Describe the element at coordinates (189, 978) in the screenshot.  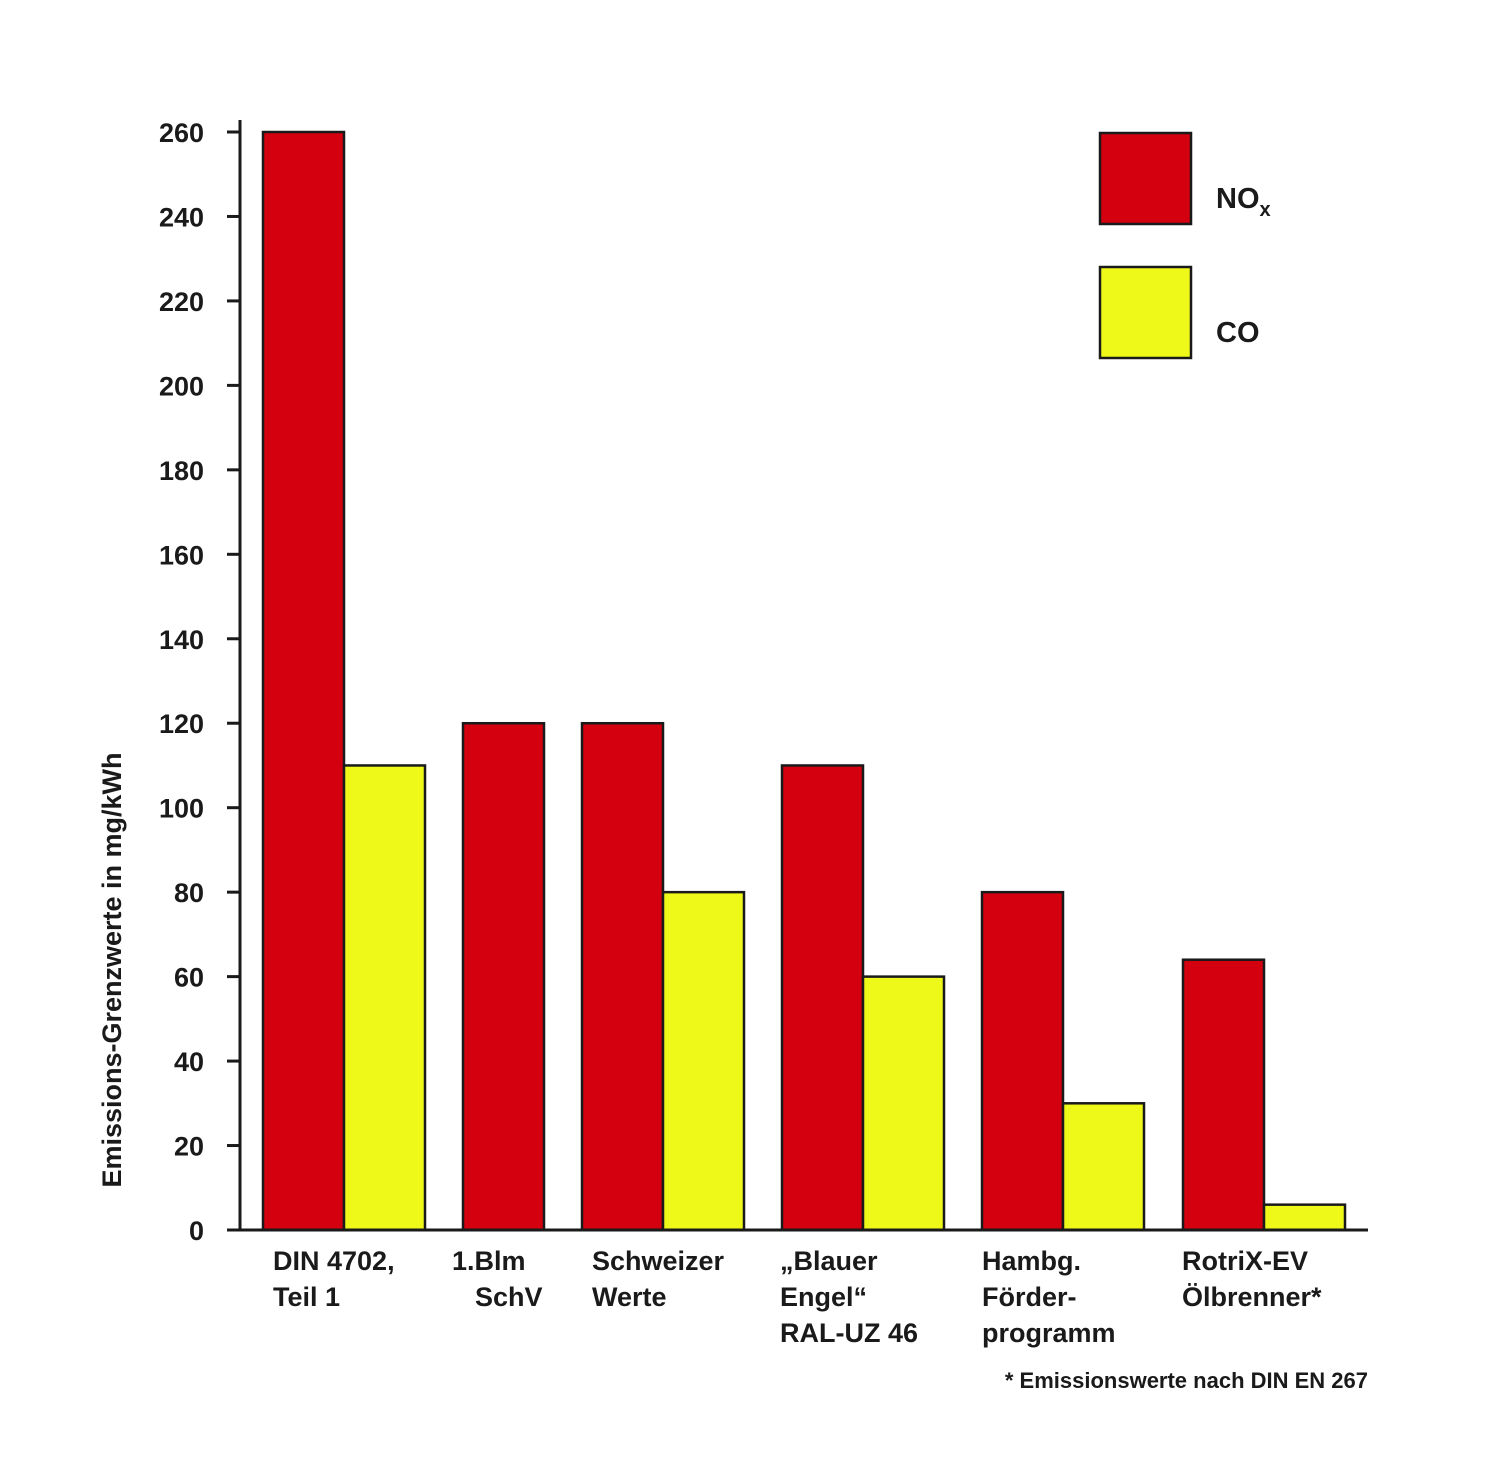
I see `y-tick-label: 60` at that location.